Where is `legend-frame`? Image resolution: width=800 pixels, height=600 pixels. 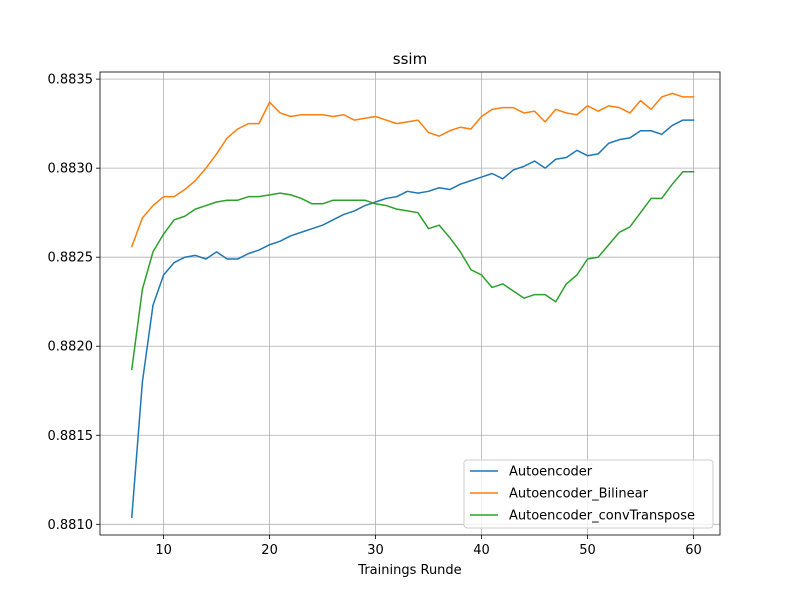
legend-frame is located at coordinates (588, 494).